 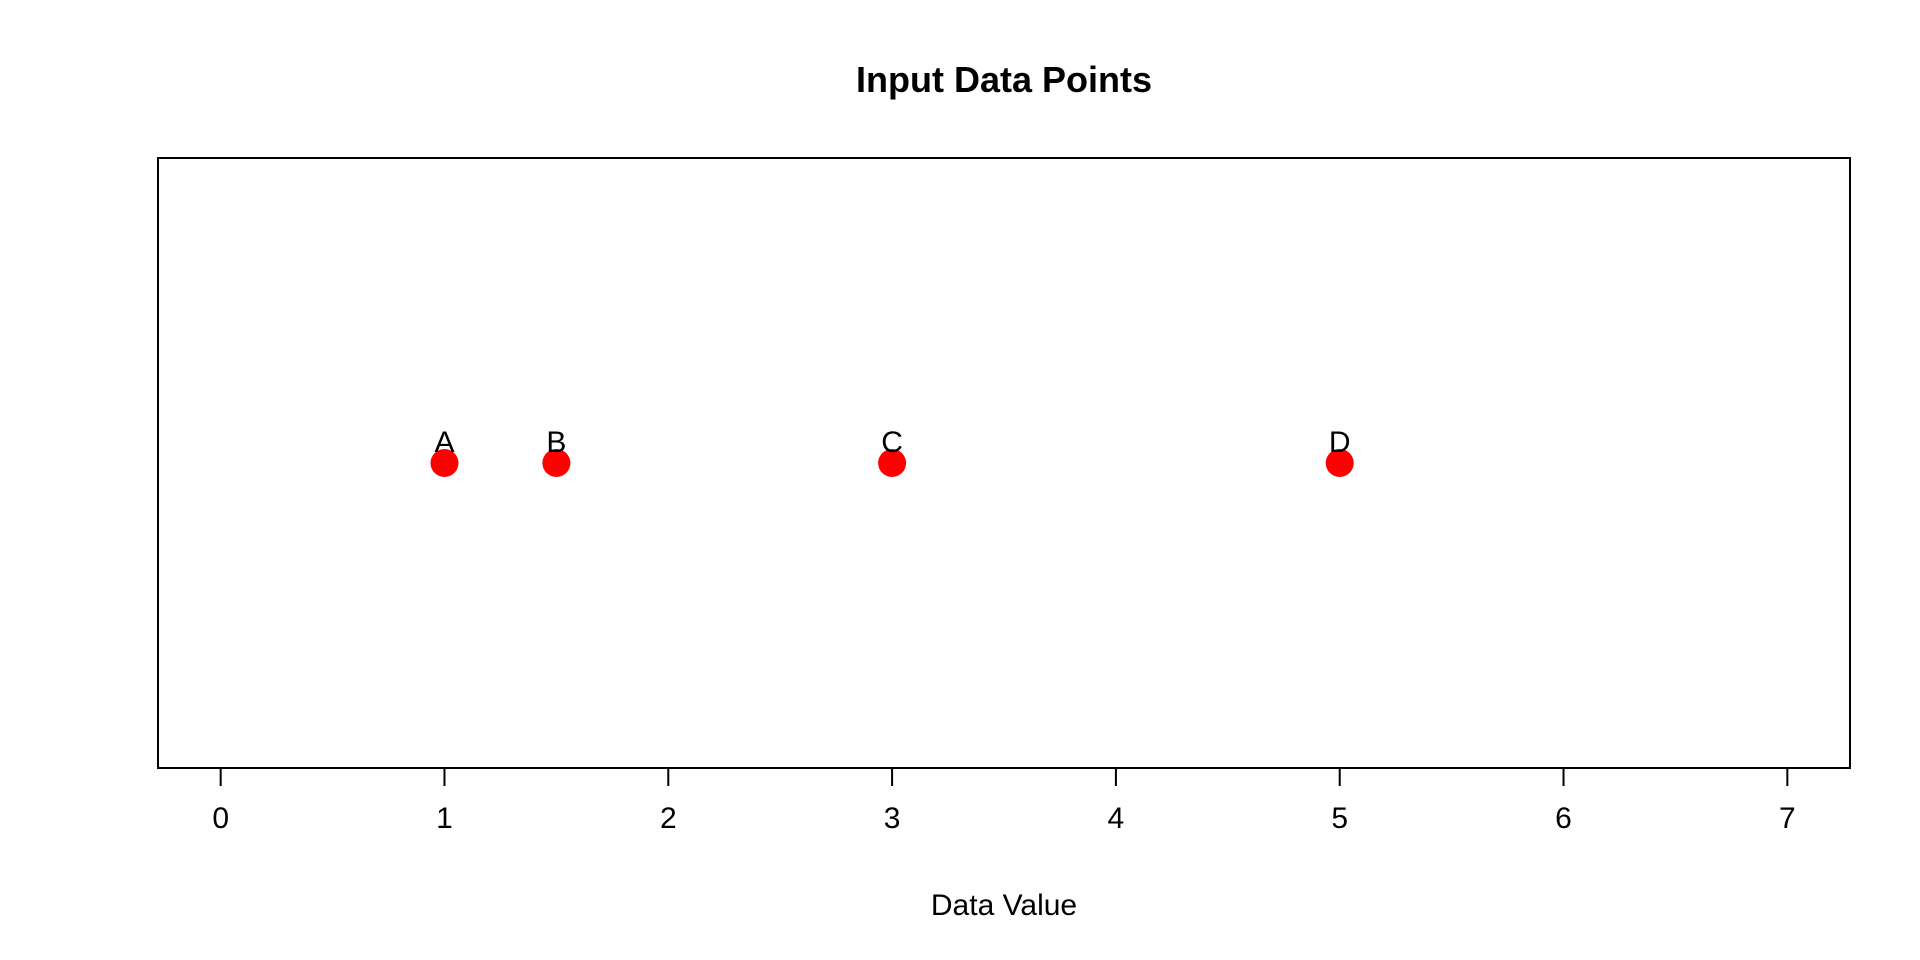 What do you see at coordinates (444, 442) in the screenshot?
I see `point-label-a: A` at bounding box center [444, 442].